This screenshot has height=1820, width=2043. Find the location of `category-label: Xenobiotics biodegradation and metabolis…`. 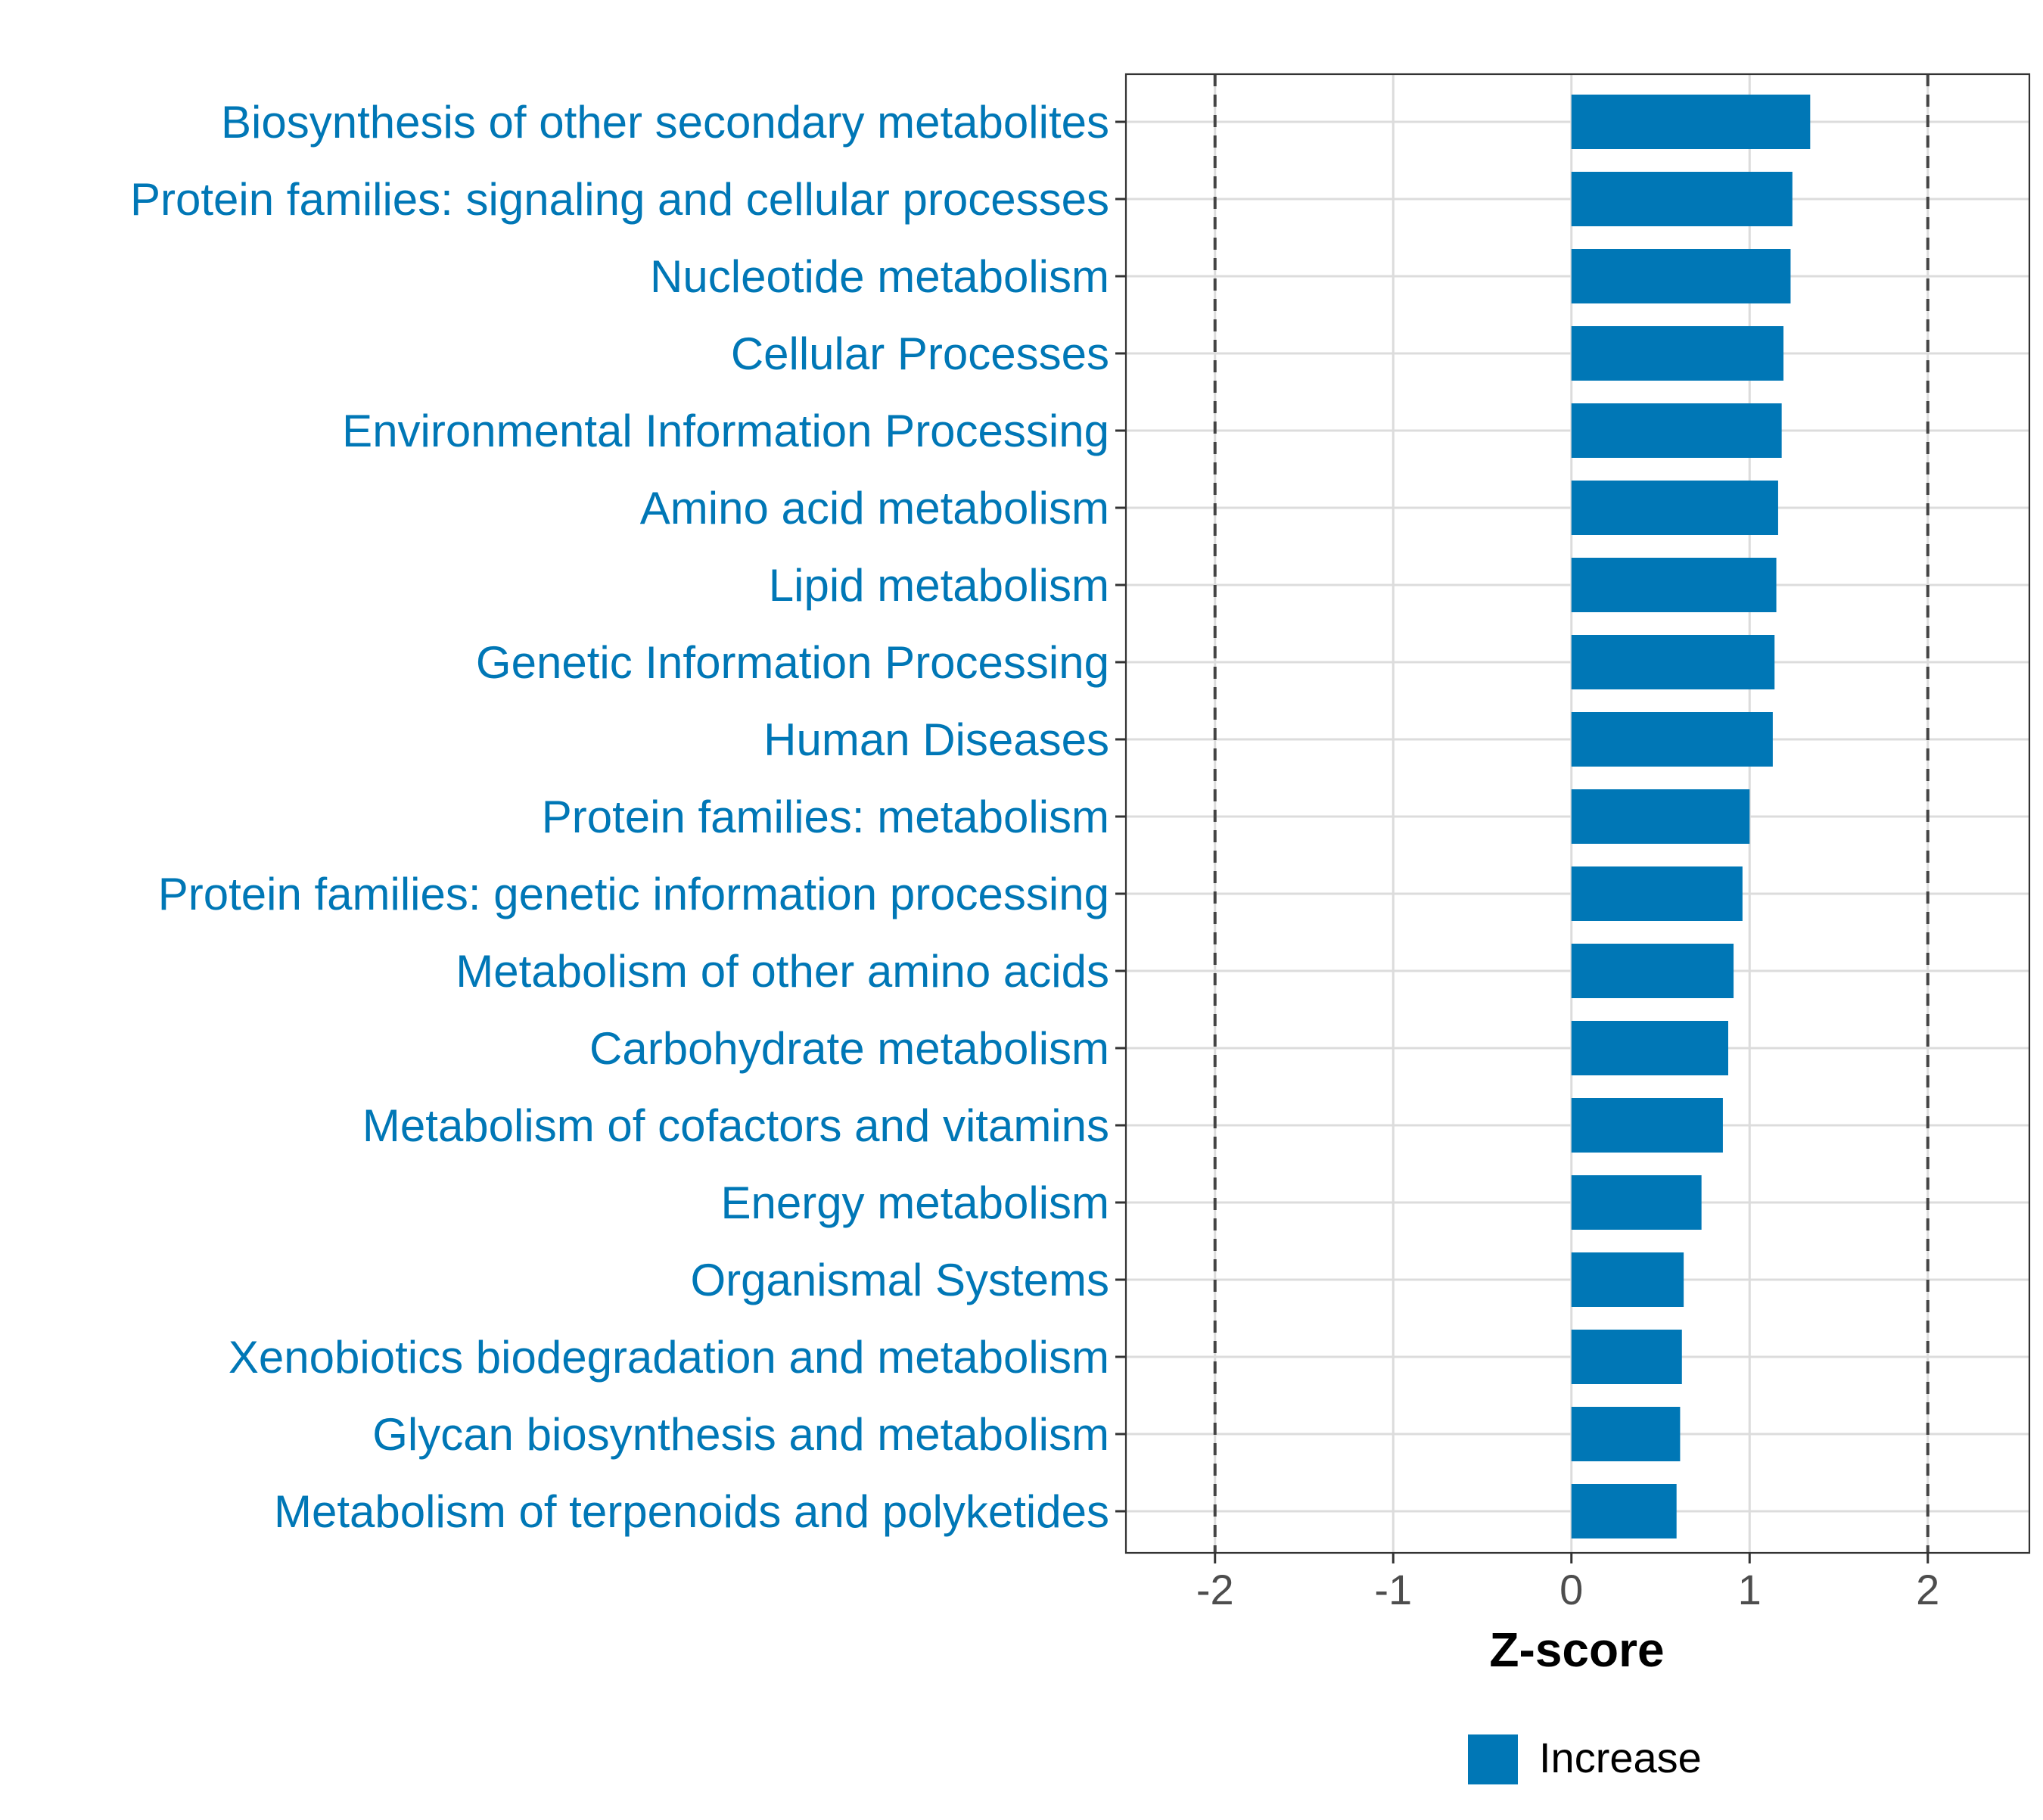

category-label: Xenobiotics biodegradation and metabolis… is located at coordinates (669, 1358).